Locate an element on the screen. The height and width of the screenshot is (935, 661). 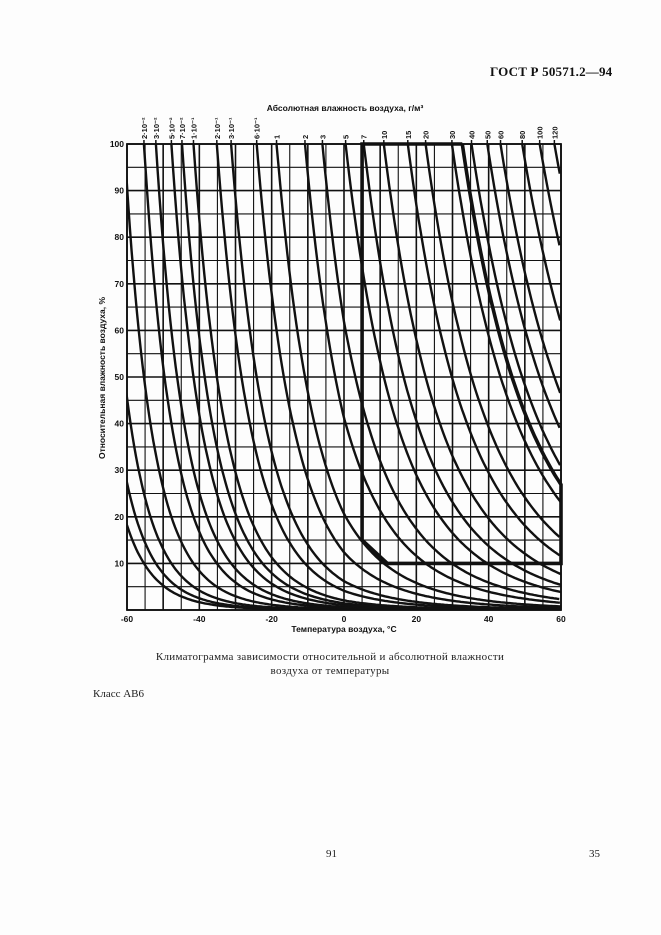
svg-text: -40 is located at coordinates (199, 619).